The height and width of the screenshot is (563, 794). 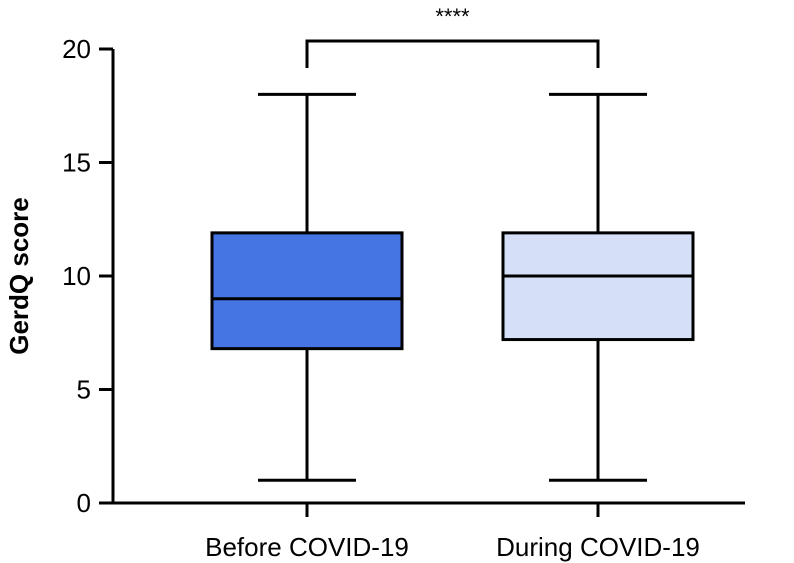 What do you see at coordinates (76, 163) in the screenshot?
I see `y-tick-label: 15` at bounding box center [76, 163].